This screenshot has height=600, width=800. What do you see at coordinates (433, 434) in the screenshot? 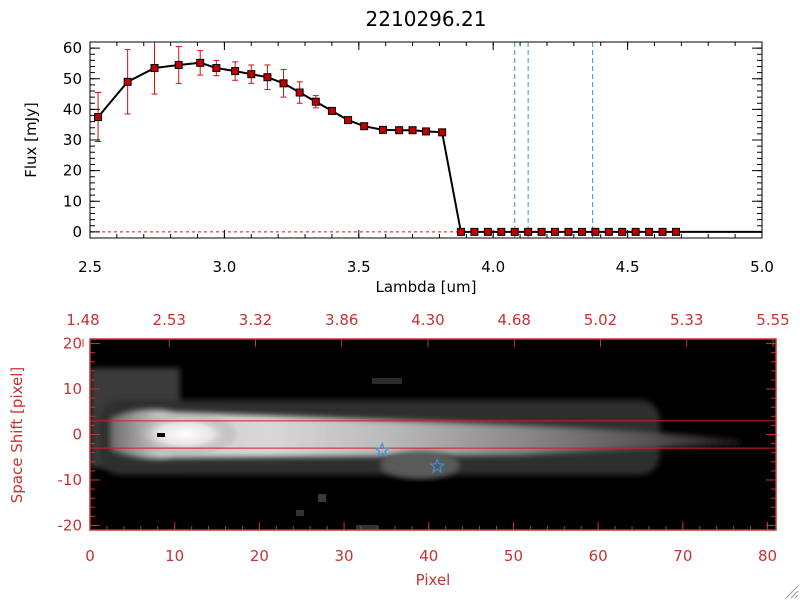
I see `guide-lines` at bounding box center [433, 434].